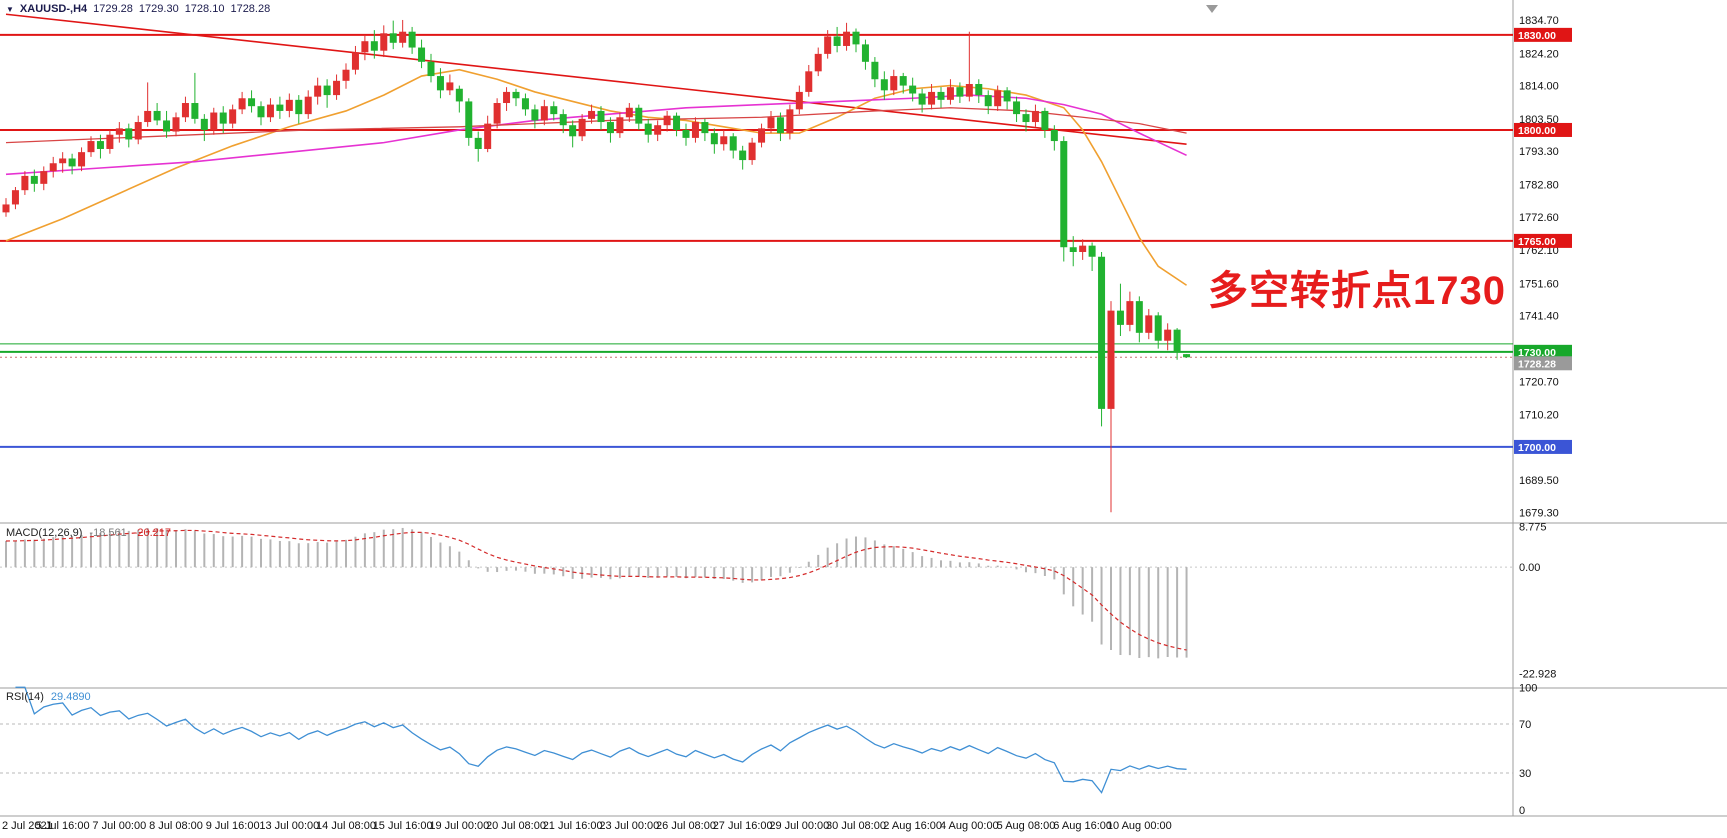 The height and width of the screenshot is (838, 1727). What do you see at coordinates (48, 697) in the screenshot?
I see `rsi-indicator-label: RSI(14) 29.4890` at bounding box center [48, 697].